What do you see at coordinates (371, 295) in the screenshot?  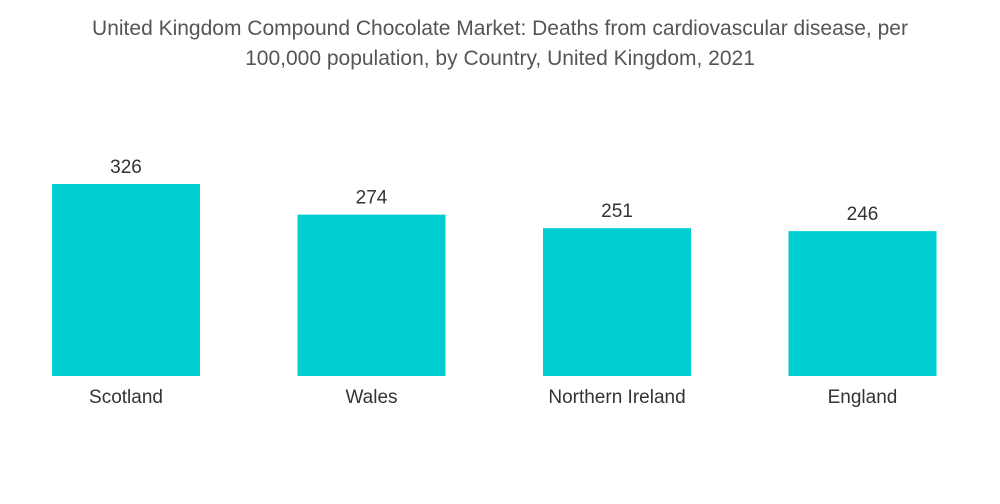 I see `bar-wales` at bounding box center [371, 295].